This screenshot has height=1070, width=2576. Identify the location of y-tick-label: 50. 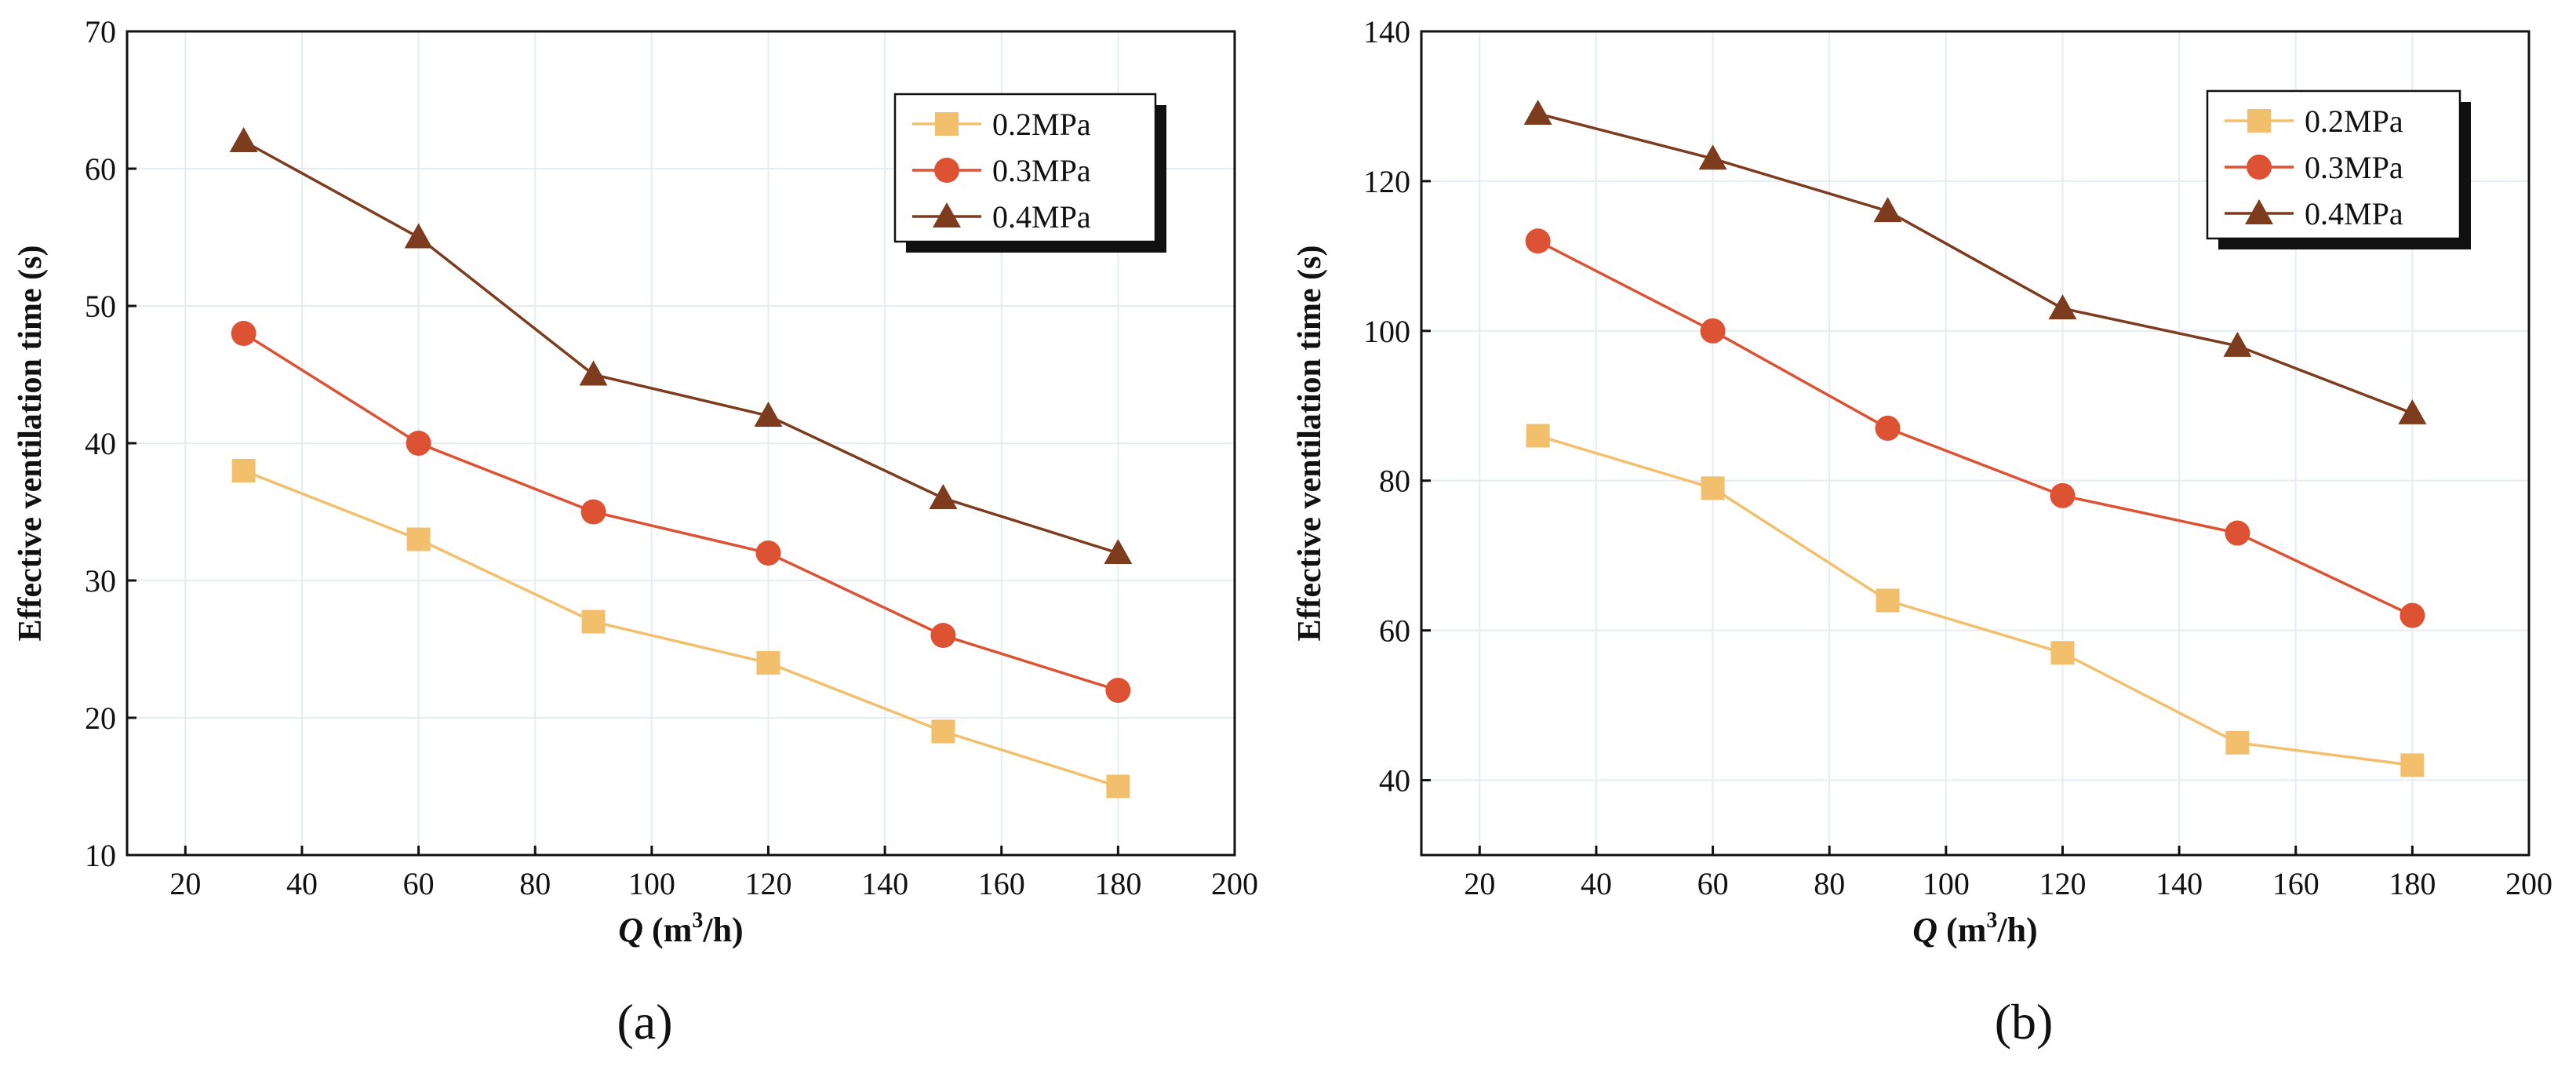
(100, 306).